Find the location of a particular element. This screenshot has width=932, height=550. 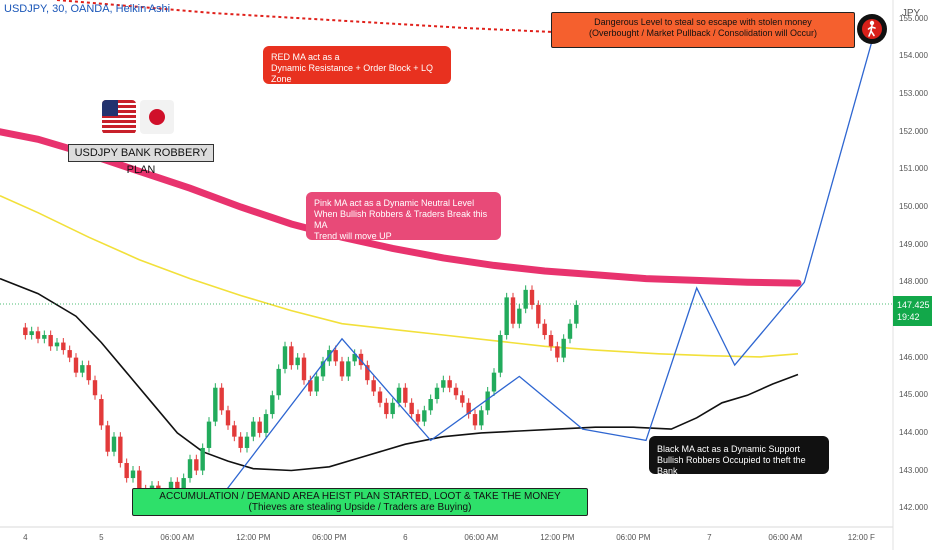

black-note-line-1: Black MA act as a Dynamic Support is located at coordinates (729, 449).